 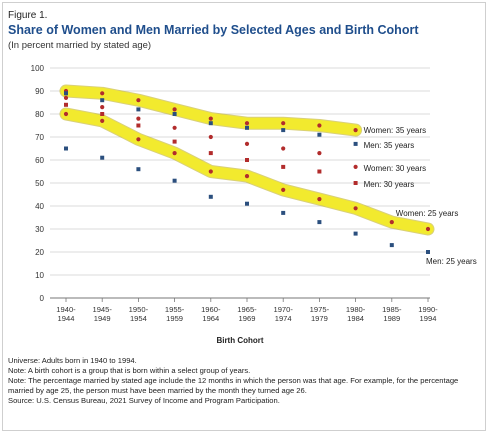 I want to click on x-tick-label: 1965-, so click(x=247, y=309).